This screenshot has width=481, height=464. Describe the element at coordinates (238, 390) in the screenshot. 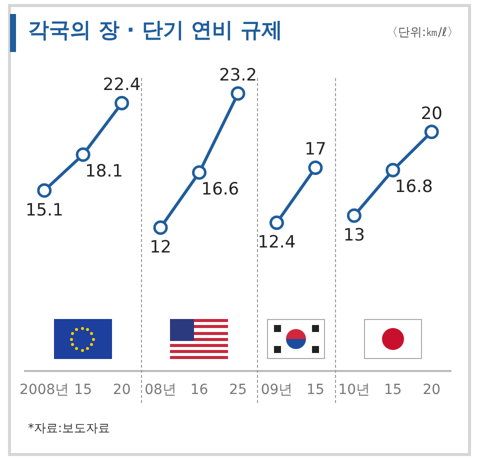

I see `x-tick-label: 25` at that location.